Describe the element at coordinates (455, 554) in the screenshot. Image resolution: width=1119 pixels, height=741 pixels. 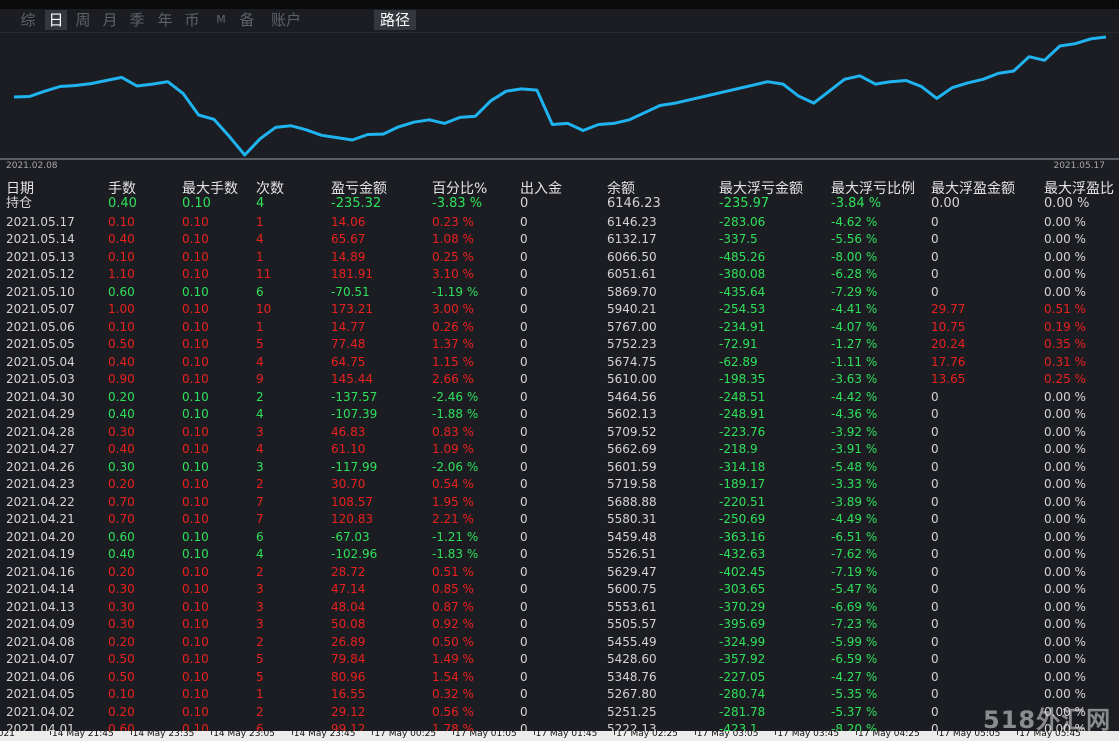
I see `cell-percent: -1.83 %` at that location.